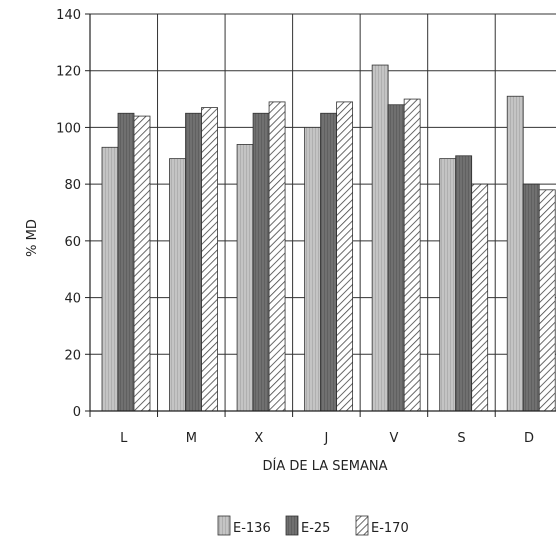 This screenshot has height=546, width=556. Describe the element at coordinates (72, 242) in the screenshot. I see `y-tick-label: 60` at that location.